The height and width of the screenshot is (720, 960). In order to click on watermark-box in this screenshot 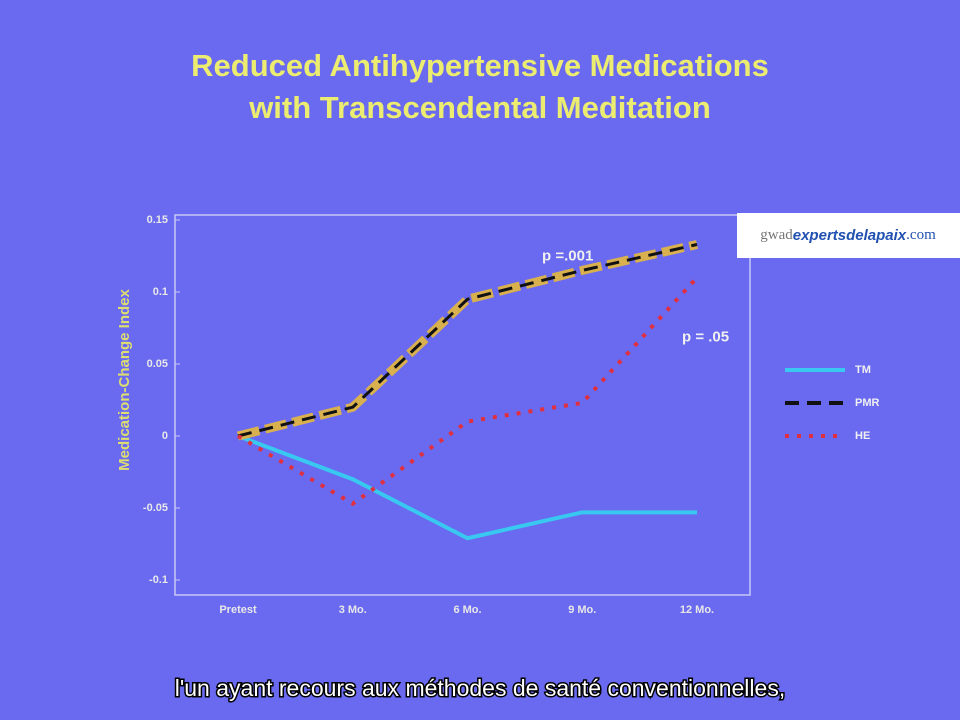, I will do `click(848, 235)`.